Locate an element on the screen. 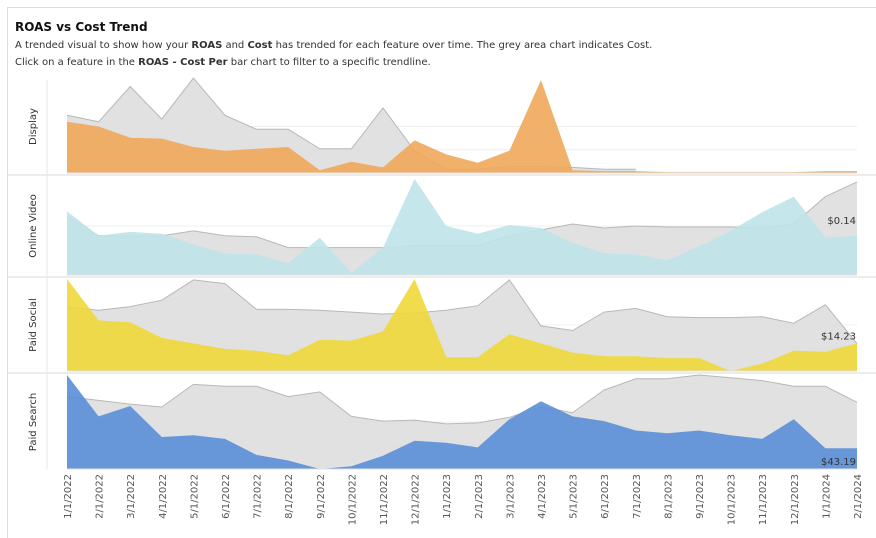  x-tick-label: 10/1/2022 is located at coordinates (352, 499).